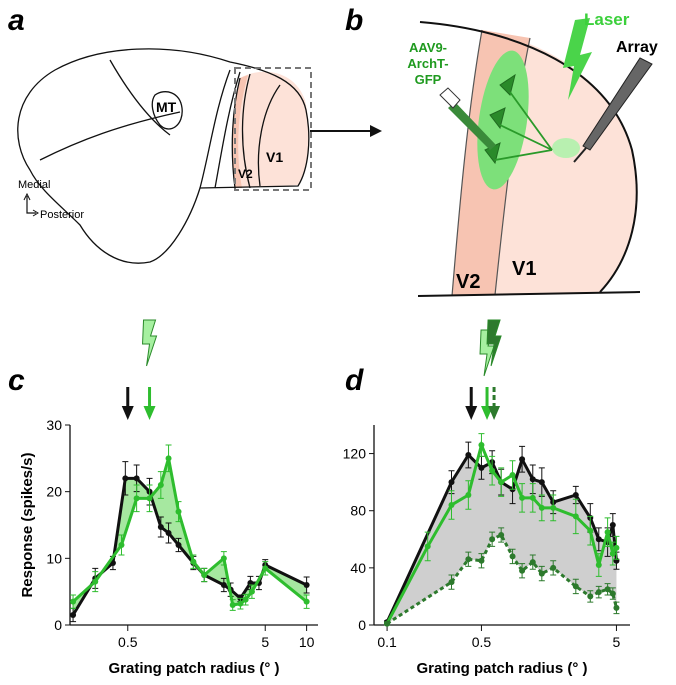  What do you see at coordinates (34, 185) in the screenshot?
I see `axis-label: Medial` at bounding box center [34, 185].